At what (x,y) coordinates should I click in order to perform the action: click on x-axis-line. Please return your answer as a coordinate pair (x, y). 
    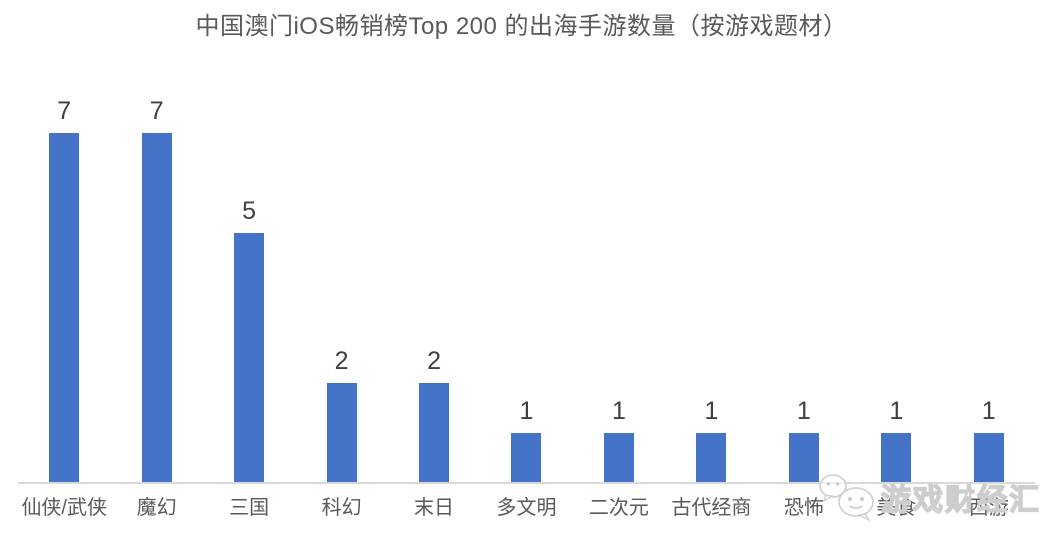
    Looking at the image, I should click on (526, 483).